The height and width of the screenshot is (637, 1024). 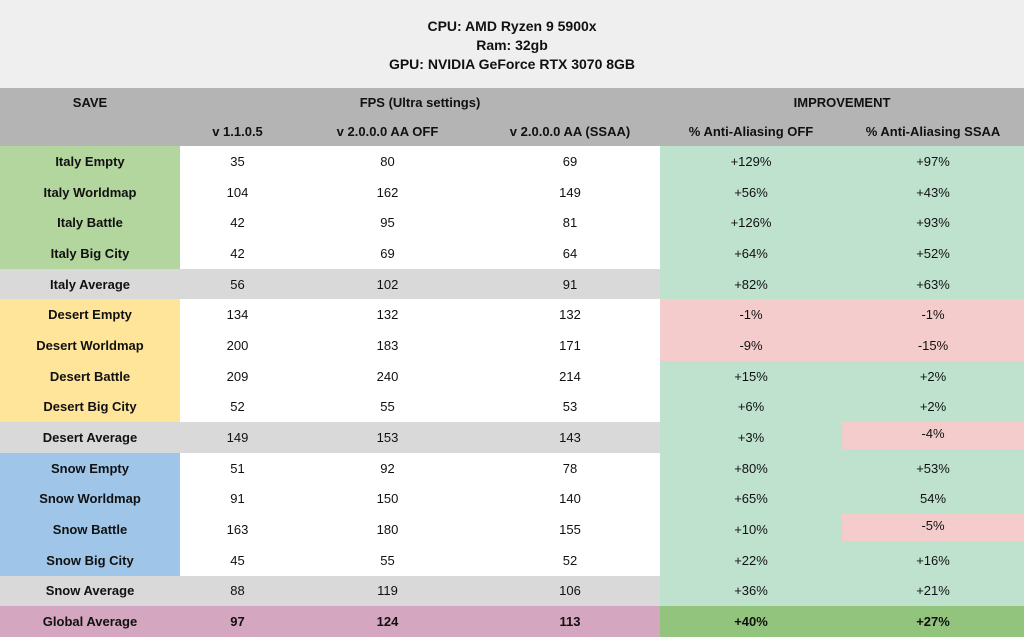 I want to click on improvement-value: +53%, so click(x=933, y=468).